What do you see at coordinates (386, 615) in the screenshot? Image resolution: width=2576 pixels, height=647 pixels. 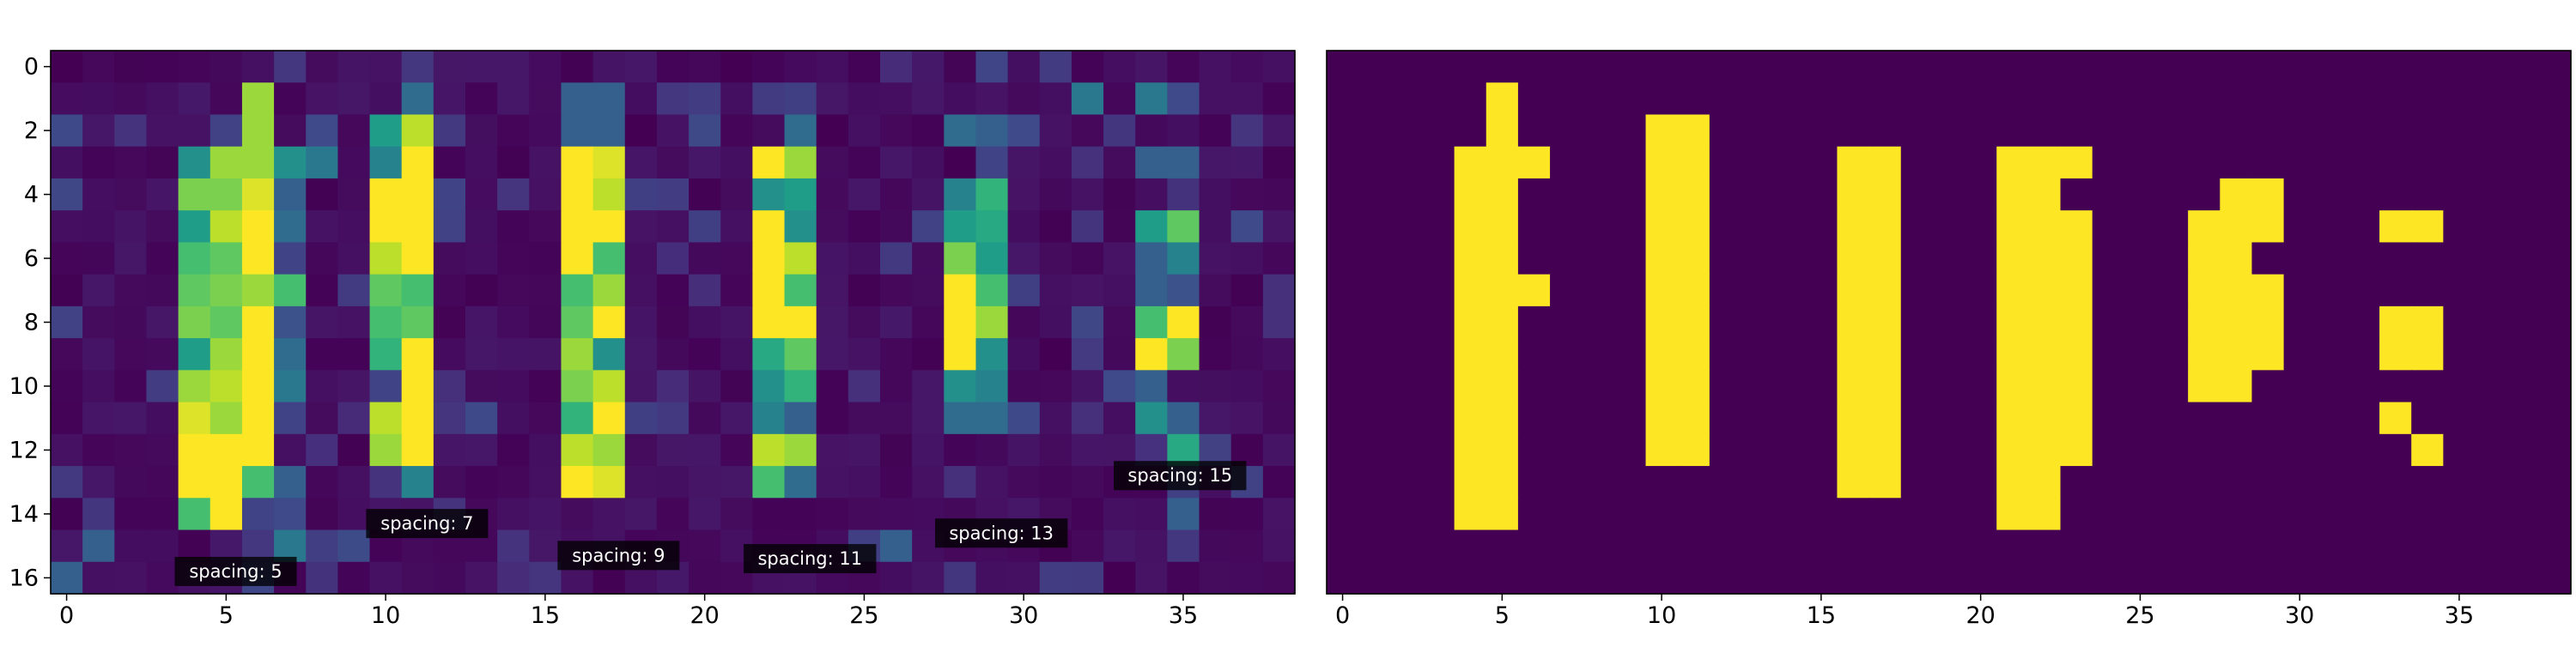 I see `x-tick-label: 10` at bounding box center [386, 615].